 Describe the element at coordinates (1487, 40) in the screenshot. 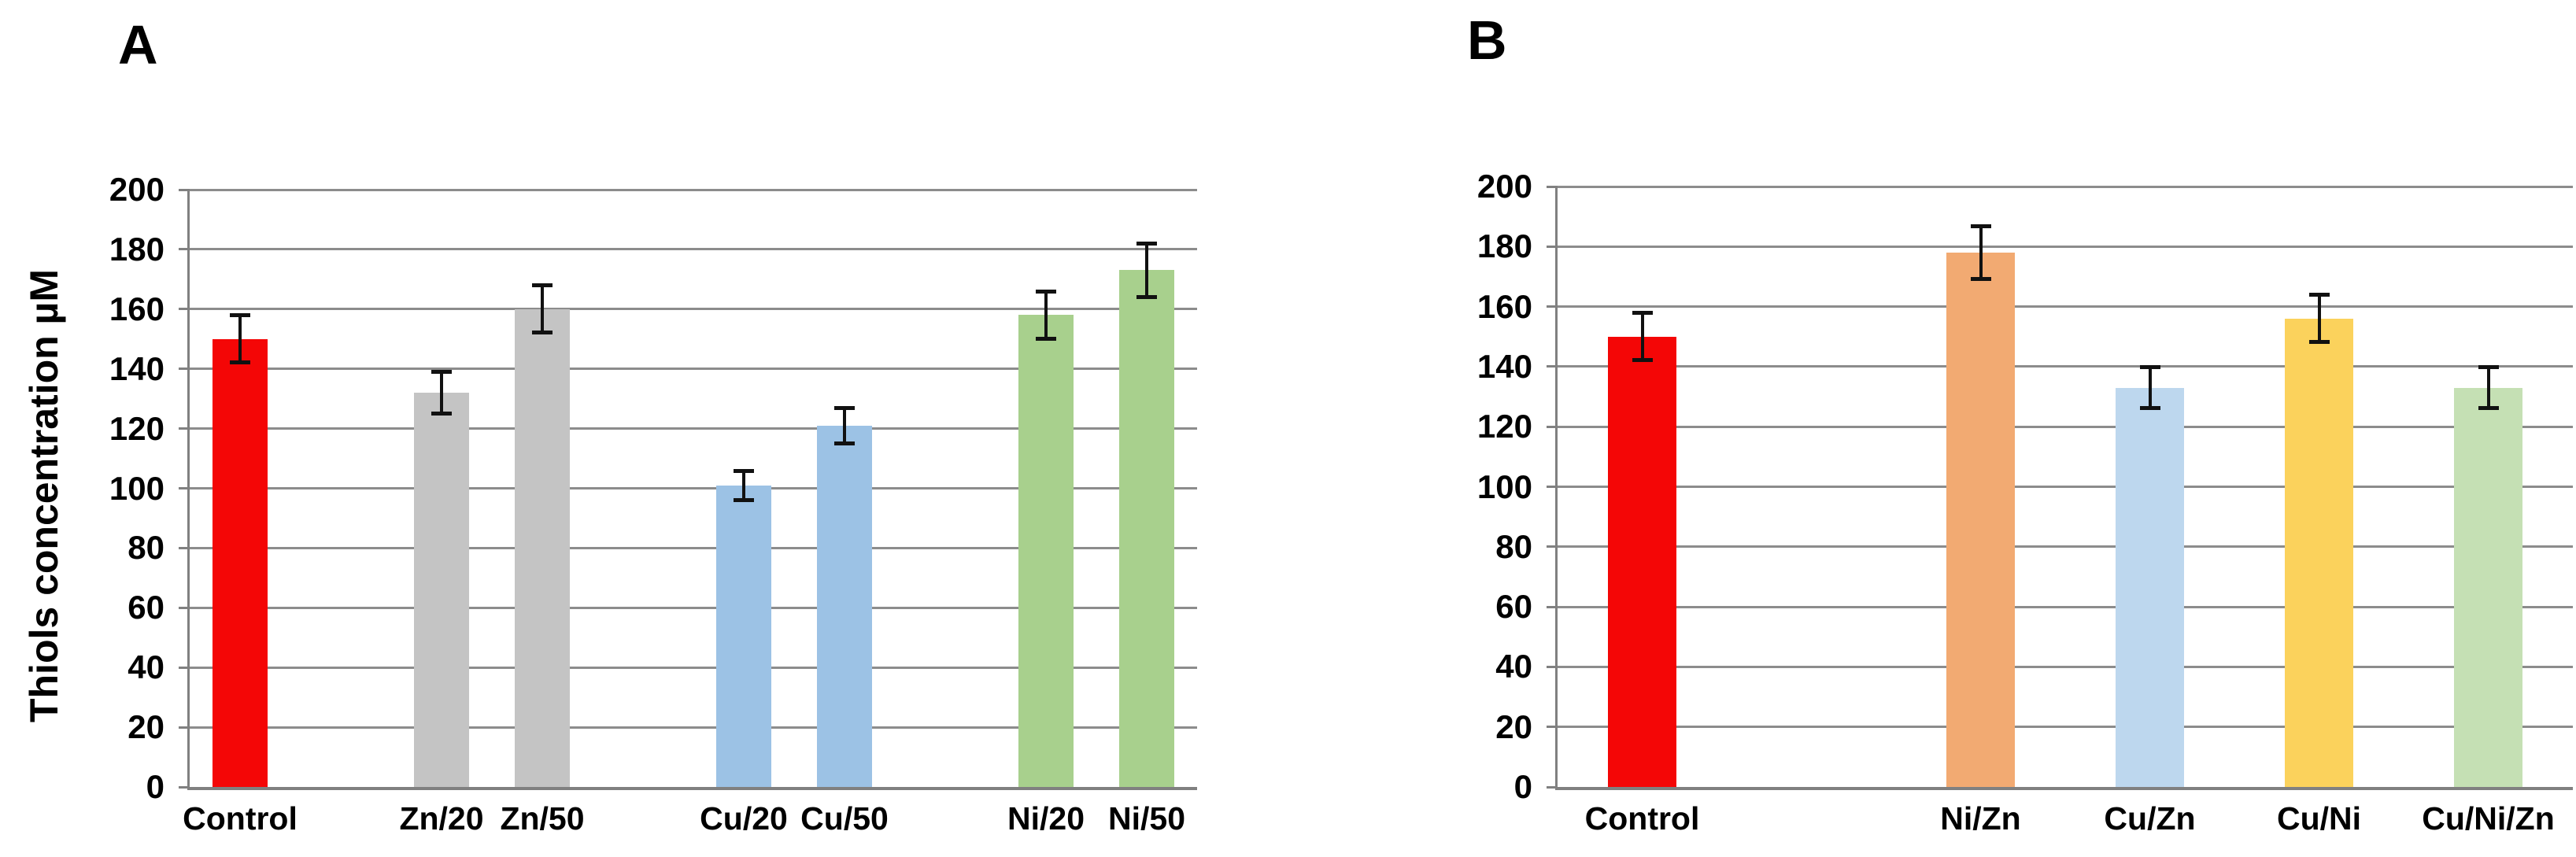

I see `panel-b-label: B` at that location.